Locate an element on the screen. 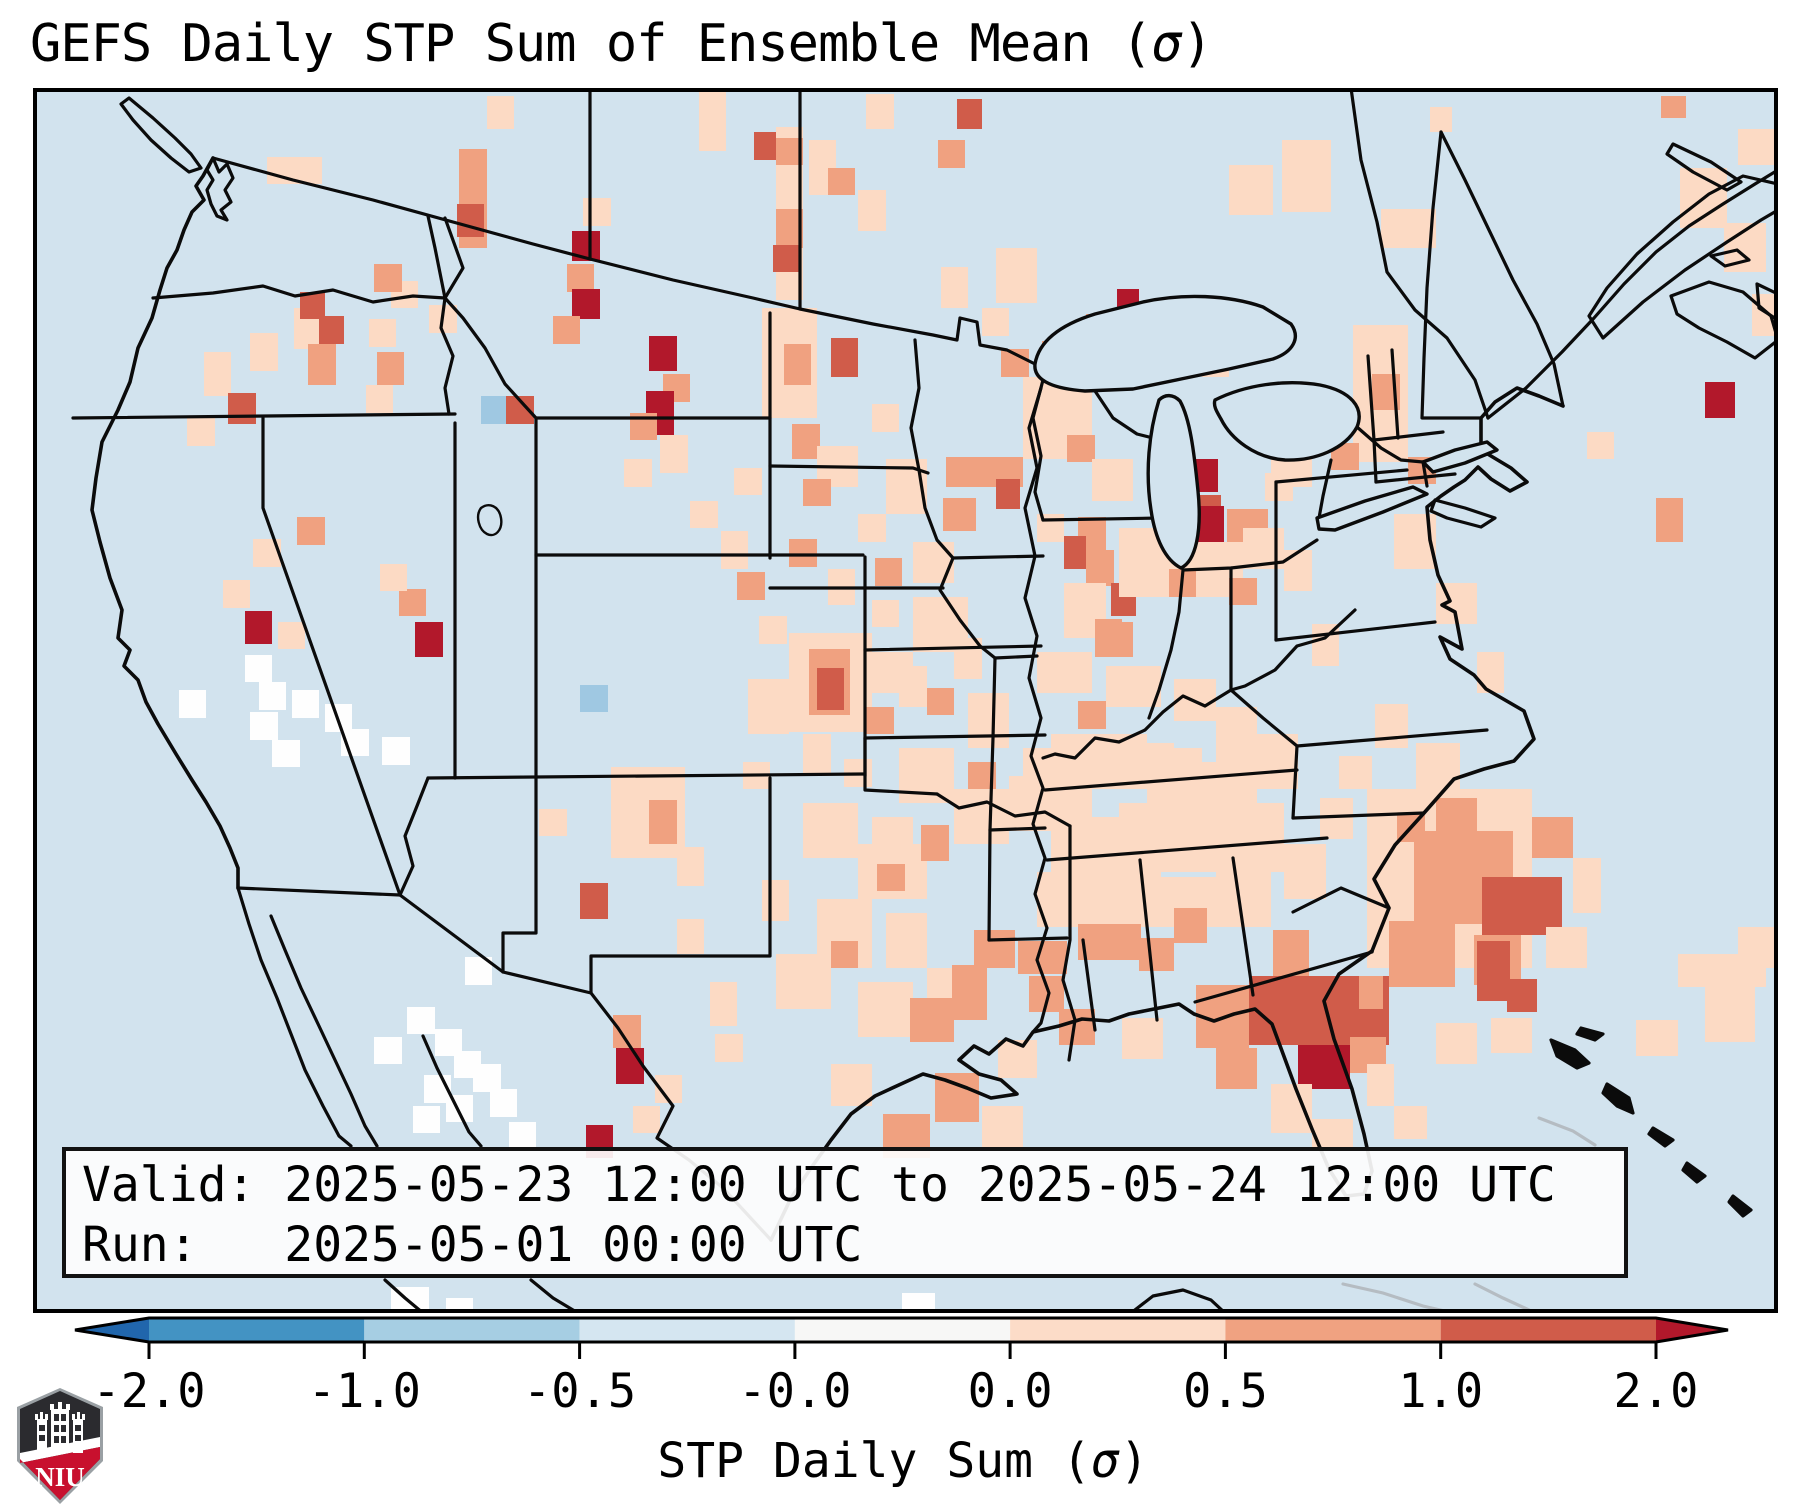 The height and width of the screenshot is (1506, 1803). lake-superior is located at coordinates (1165, 343).